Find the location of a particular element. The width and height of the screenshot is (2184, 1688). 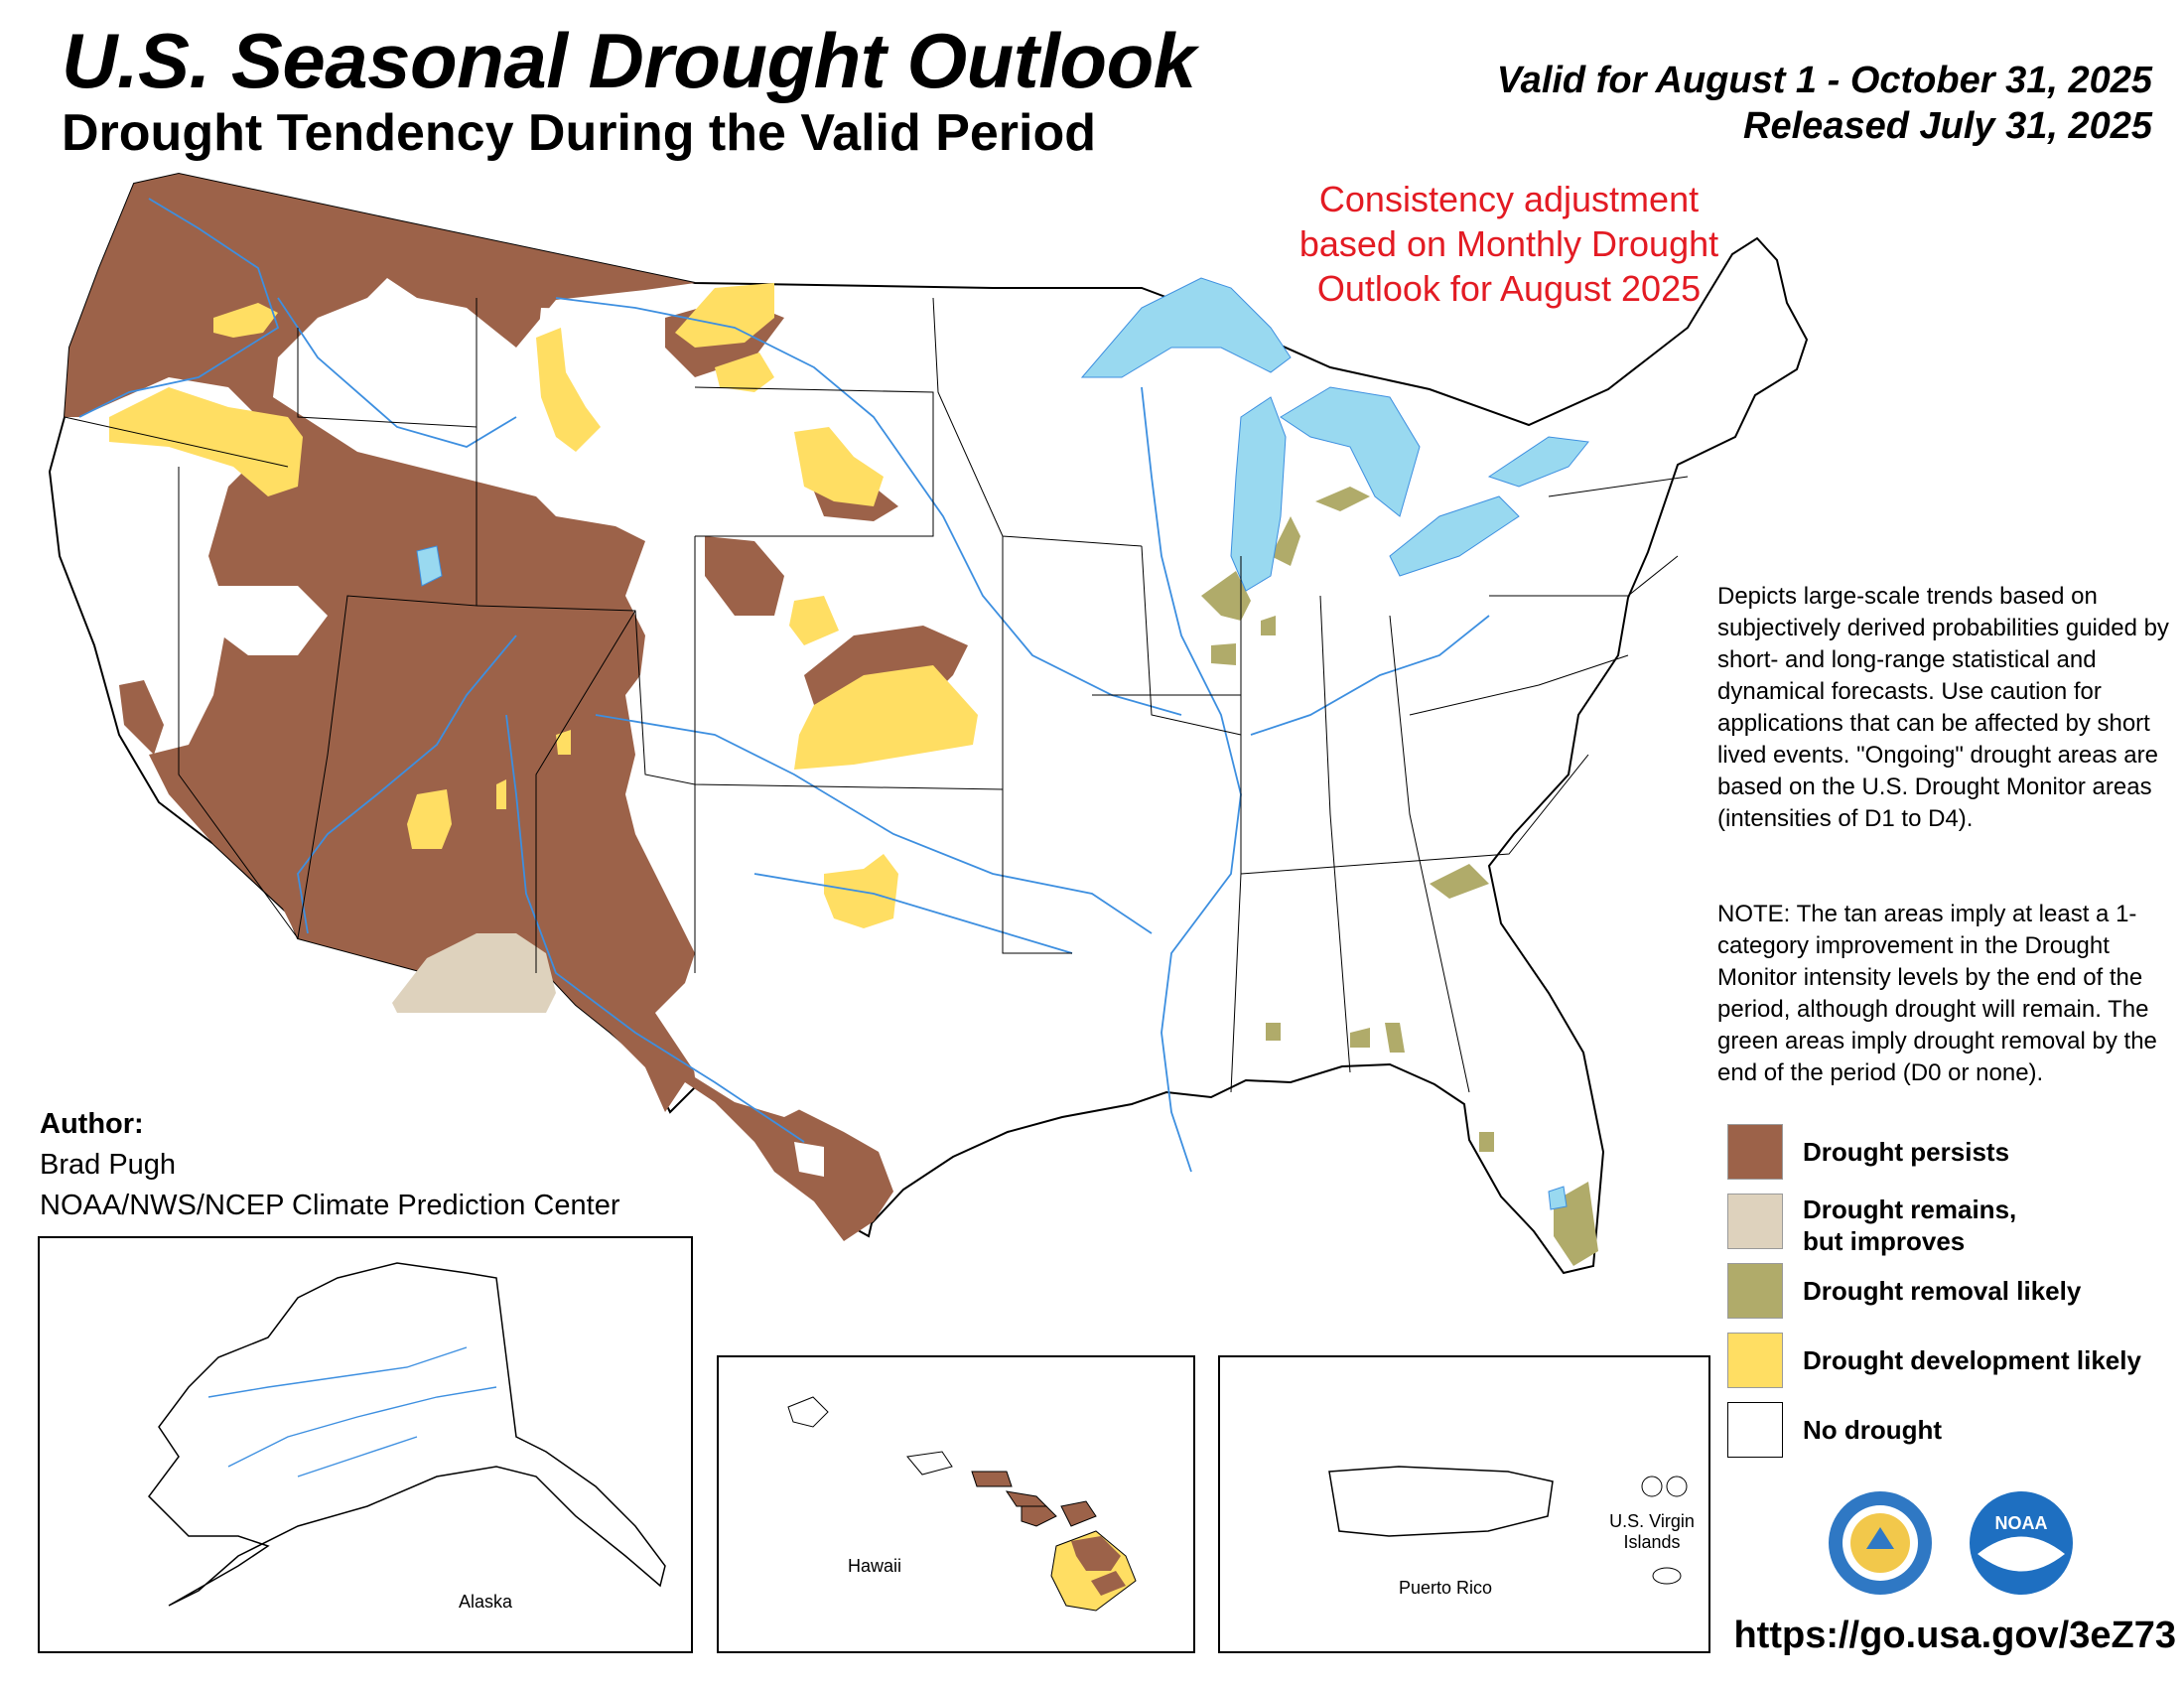

development-nebraska is located at coordinates (814, 620).